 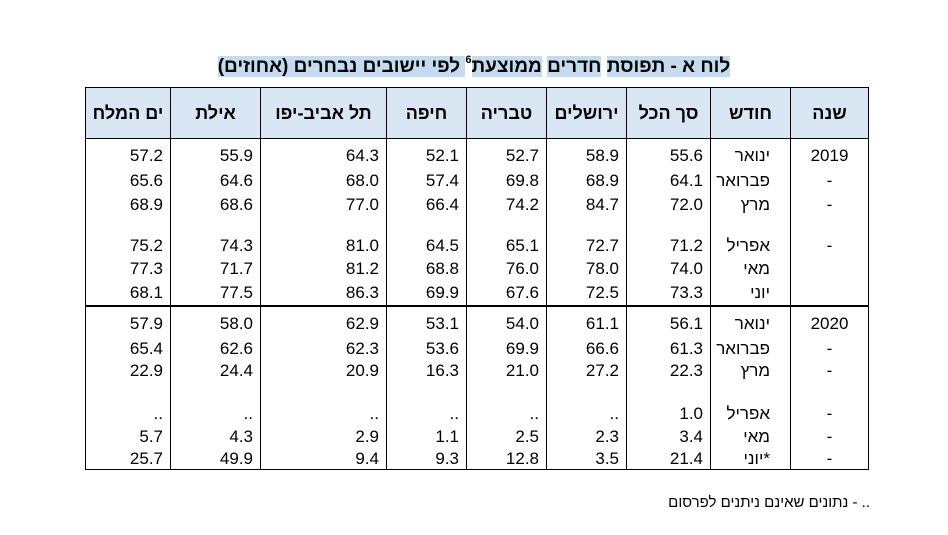 I want to click on cell-value: 69.8, so click(x=506, y=181).